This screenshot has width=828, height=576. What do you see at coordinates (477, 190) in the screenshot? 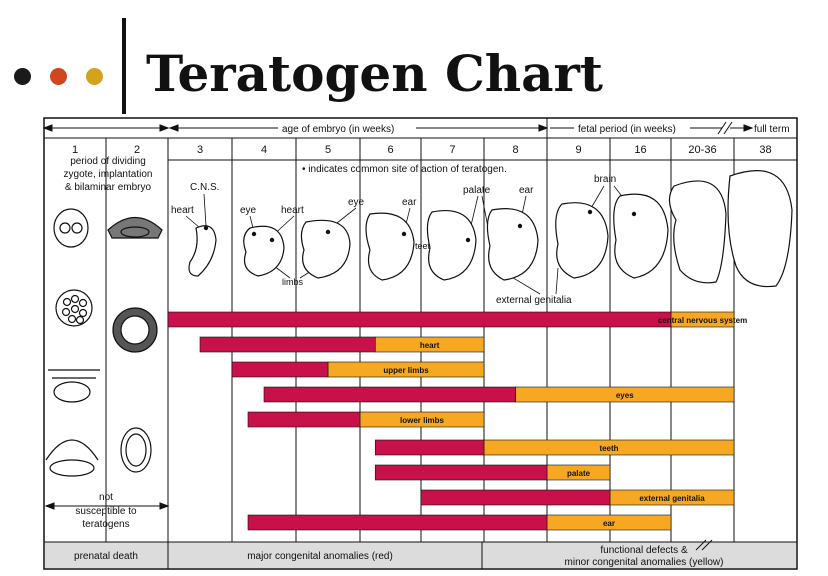
I see `label-palate: palate` at bounding box center [477, 190].